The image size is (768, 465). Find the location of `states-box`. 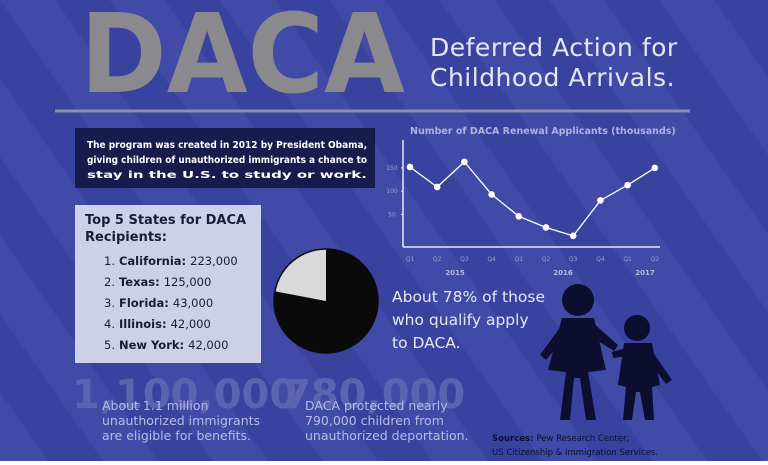

states-box is located at coordinates (168, 284).